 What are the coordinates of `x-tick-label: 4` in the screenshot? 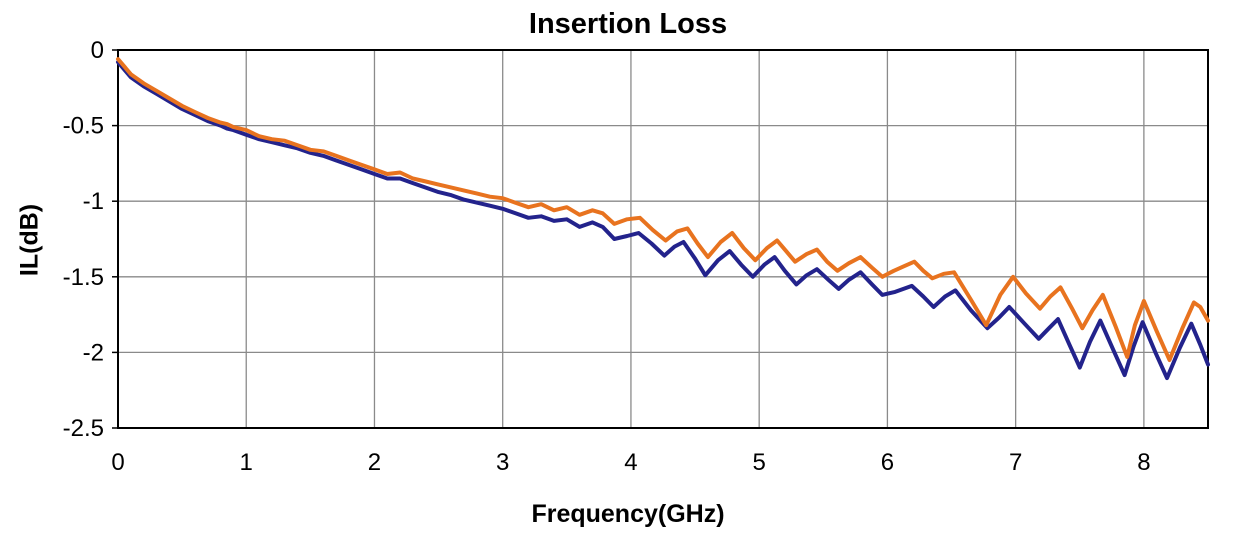 It's located at (630, 462).